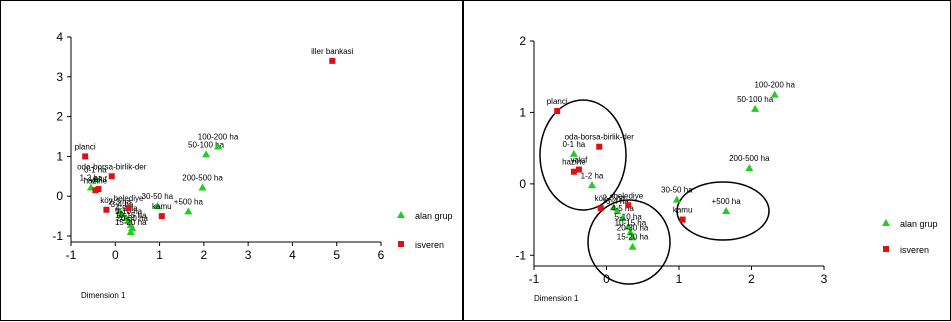 Image resolution: width=951 pixels, height=322 pixels. What do you see at coordinates (292, 255) in the screenshot?
I see `x-tick-label: 4` at bounding box center [292, 255].